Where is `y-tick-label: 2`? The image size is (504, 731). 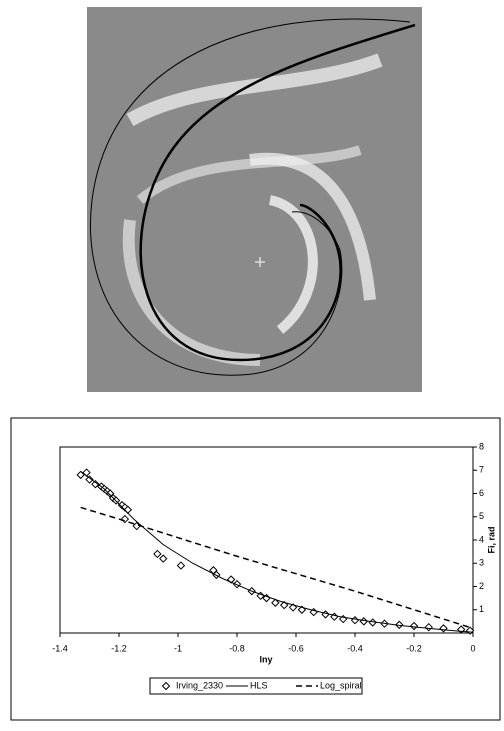
y-tick-label: 2 is located at coordinates (481, 586).